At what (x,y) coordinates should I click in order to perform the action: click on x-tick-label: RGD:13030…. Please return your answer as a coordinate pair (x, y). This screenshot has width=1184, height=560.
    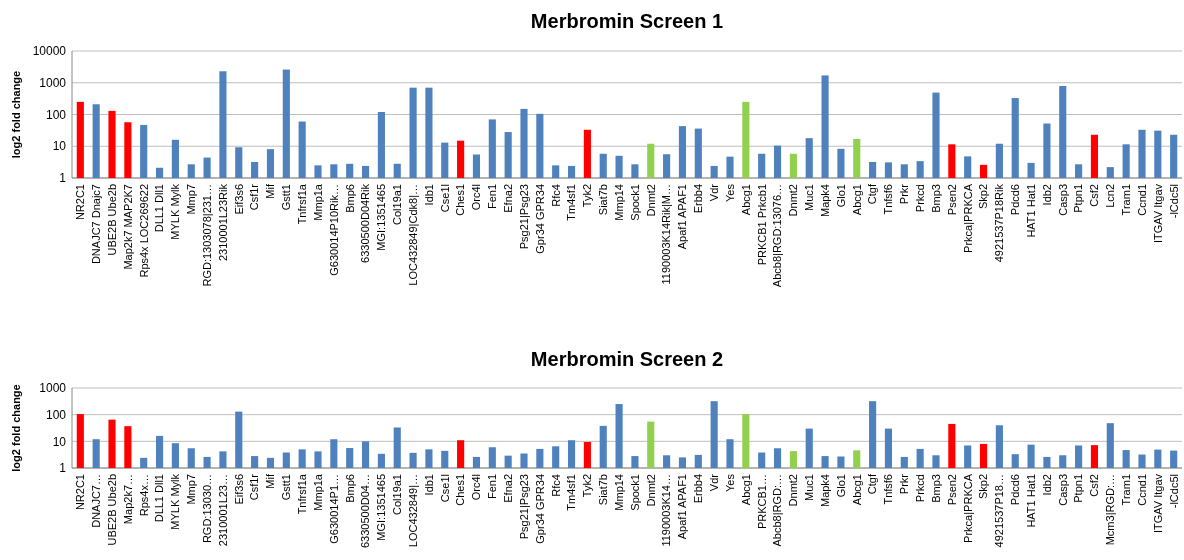
    Looking at the image, I should click on (206, 509).